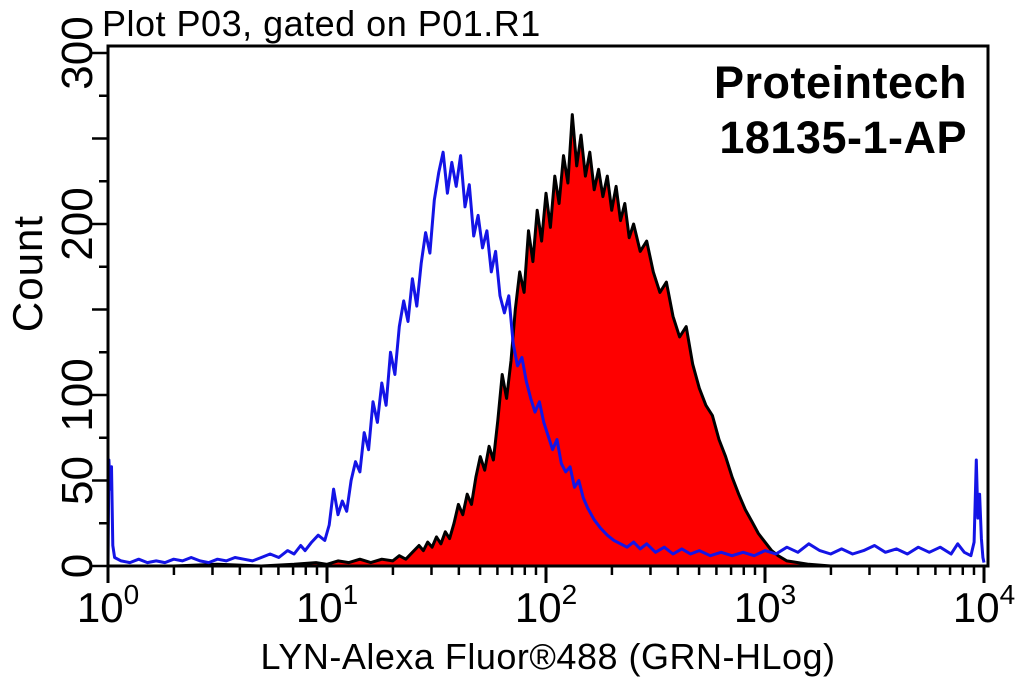 Image resolution: width=1015 pixels, height=683 pixels. Describe the element at coordinates (77, 223) in the screenshot. I see `y-tick-label: 200` at that location.